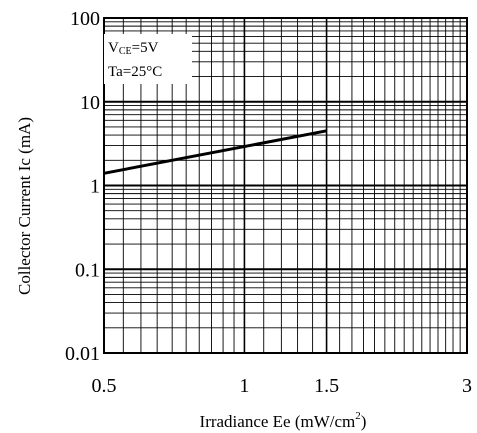 This screenshot has height=433, width=477. I want to click on x-tick-label: 3, so click(467, 386).